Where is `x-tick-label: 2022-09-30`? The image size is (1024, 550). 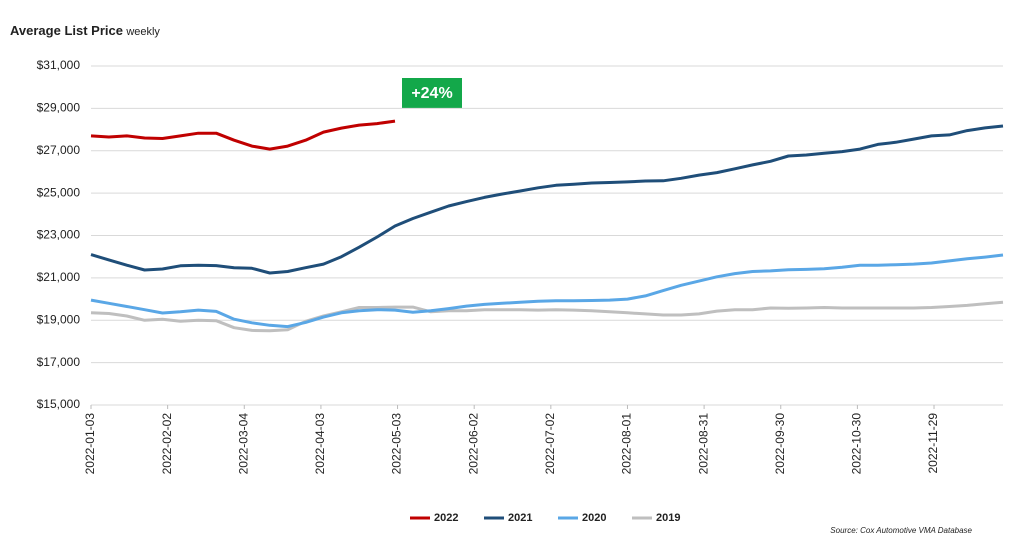
x-tick-label: 2022-09-30 is located at coordinates (780, 444).